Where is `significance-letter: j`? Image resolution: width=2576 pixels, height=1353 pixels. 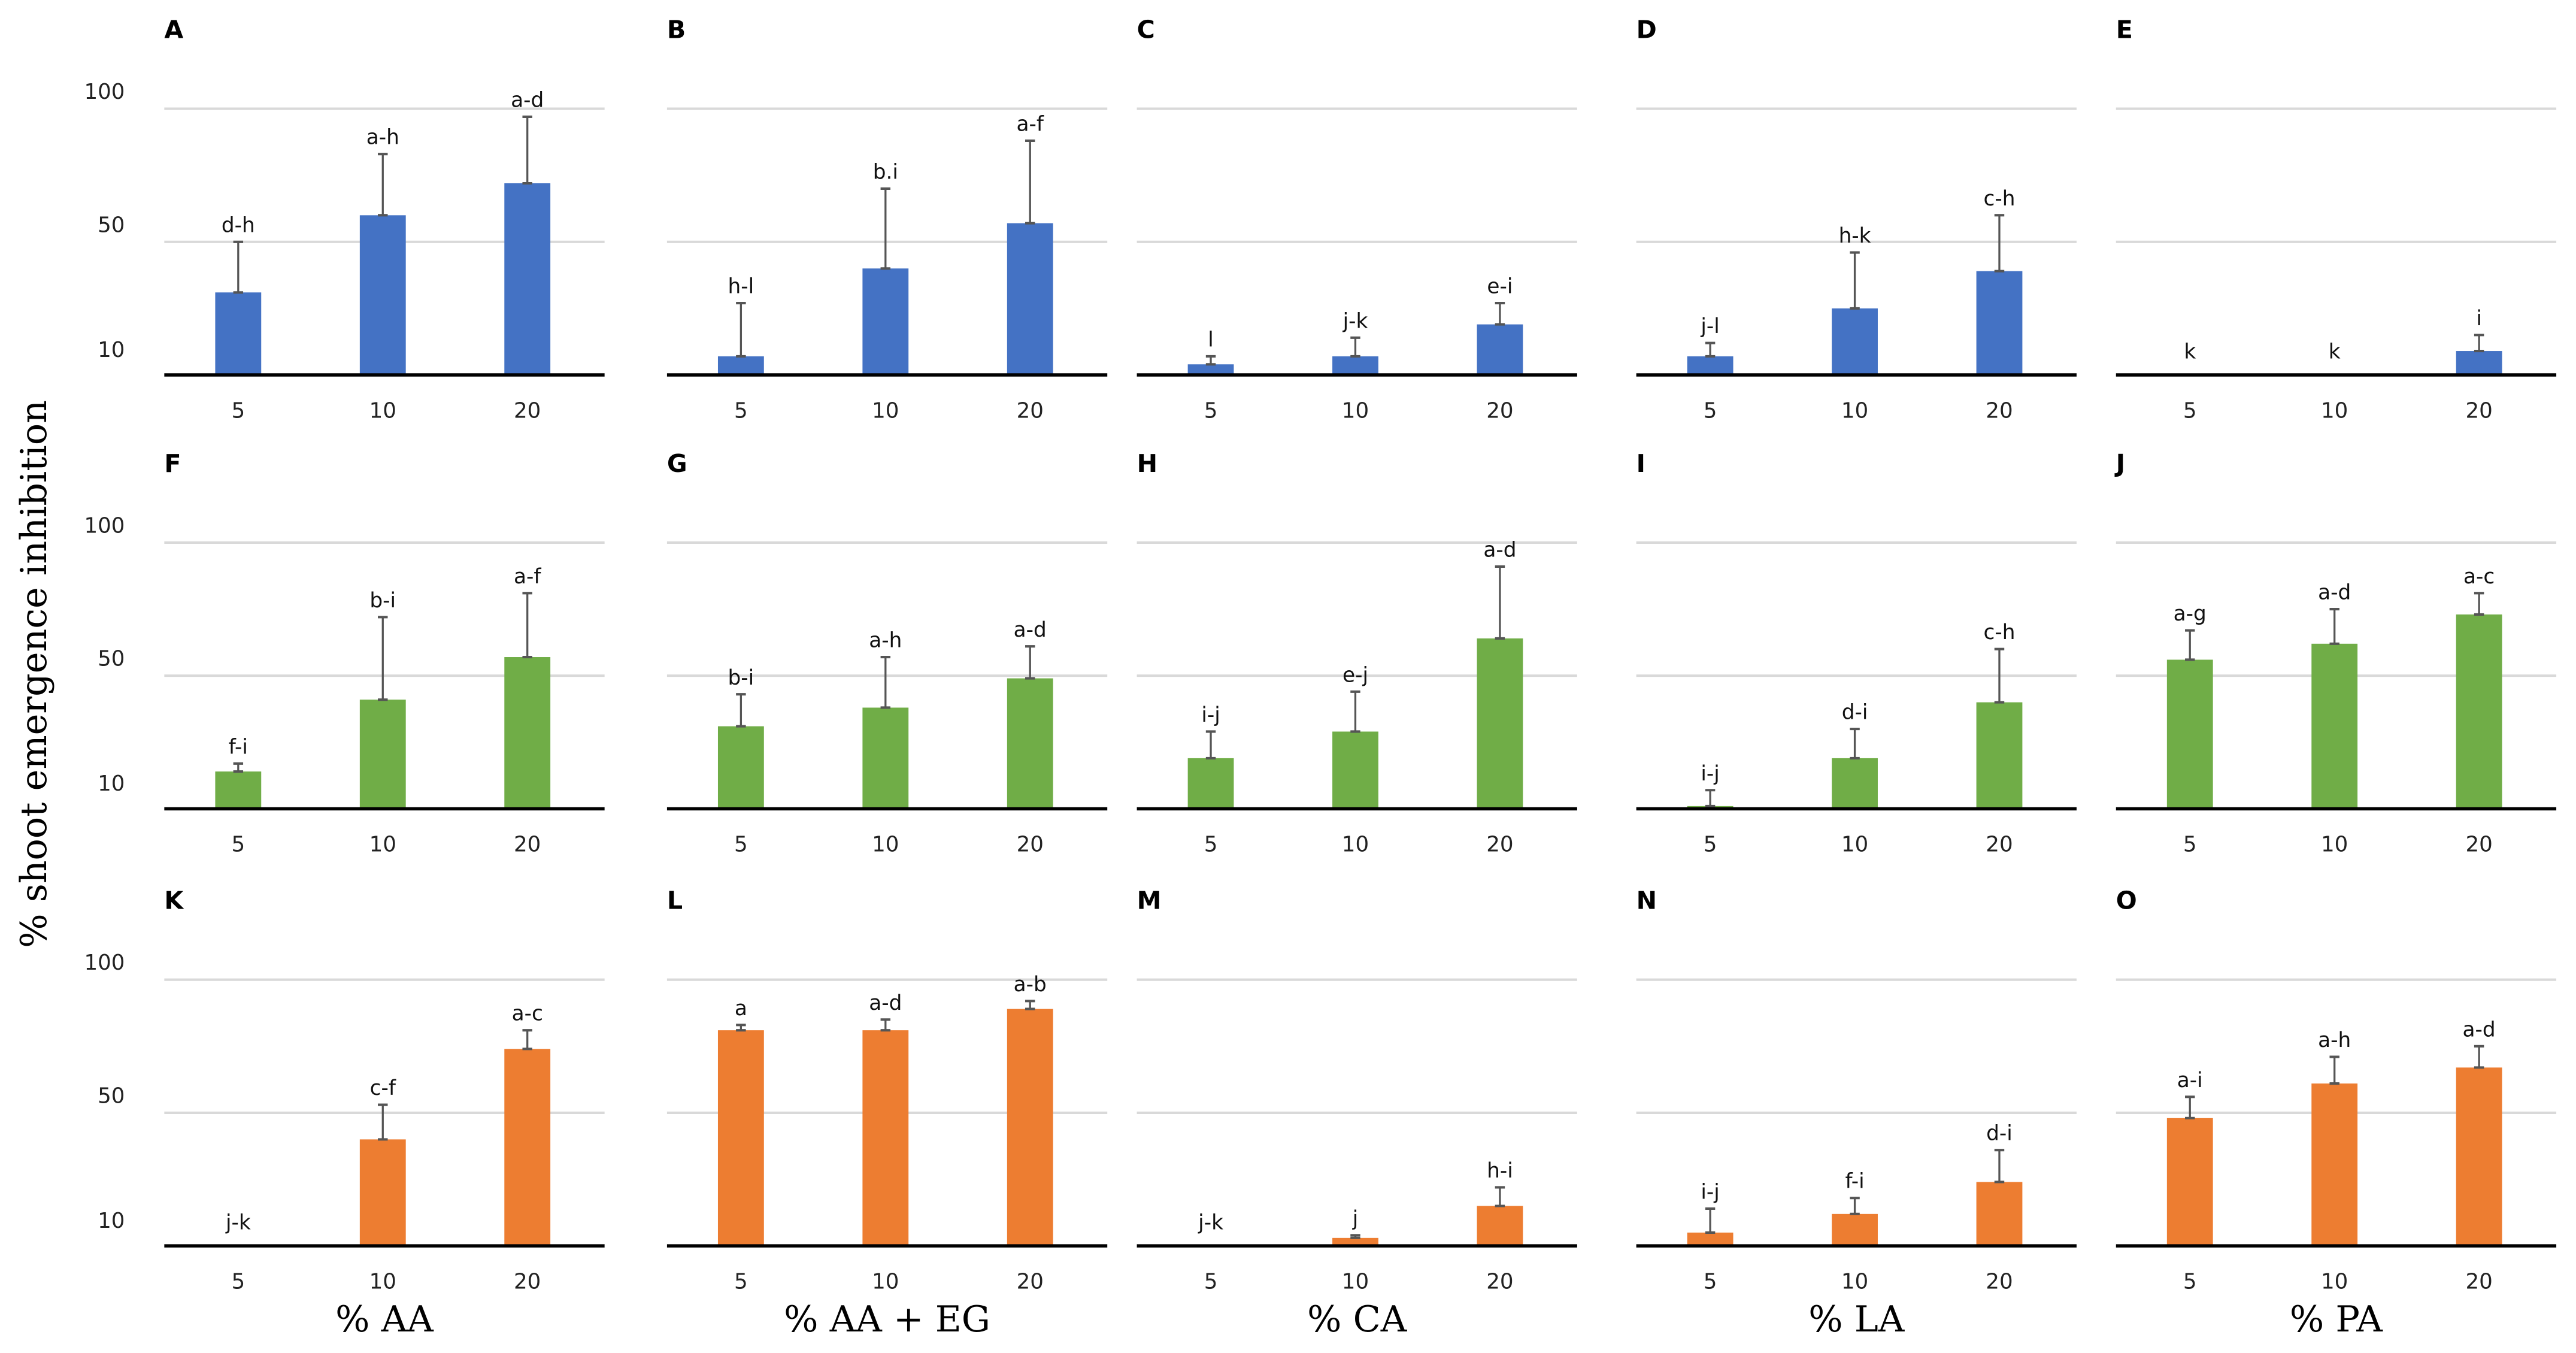 significance-letter: j is located at coordinates (1355, 1219).